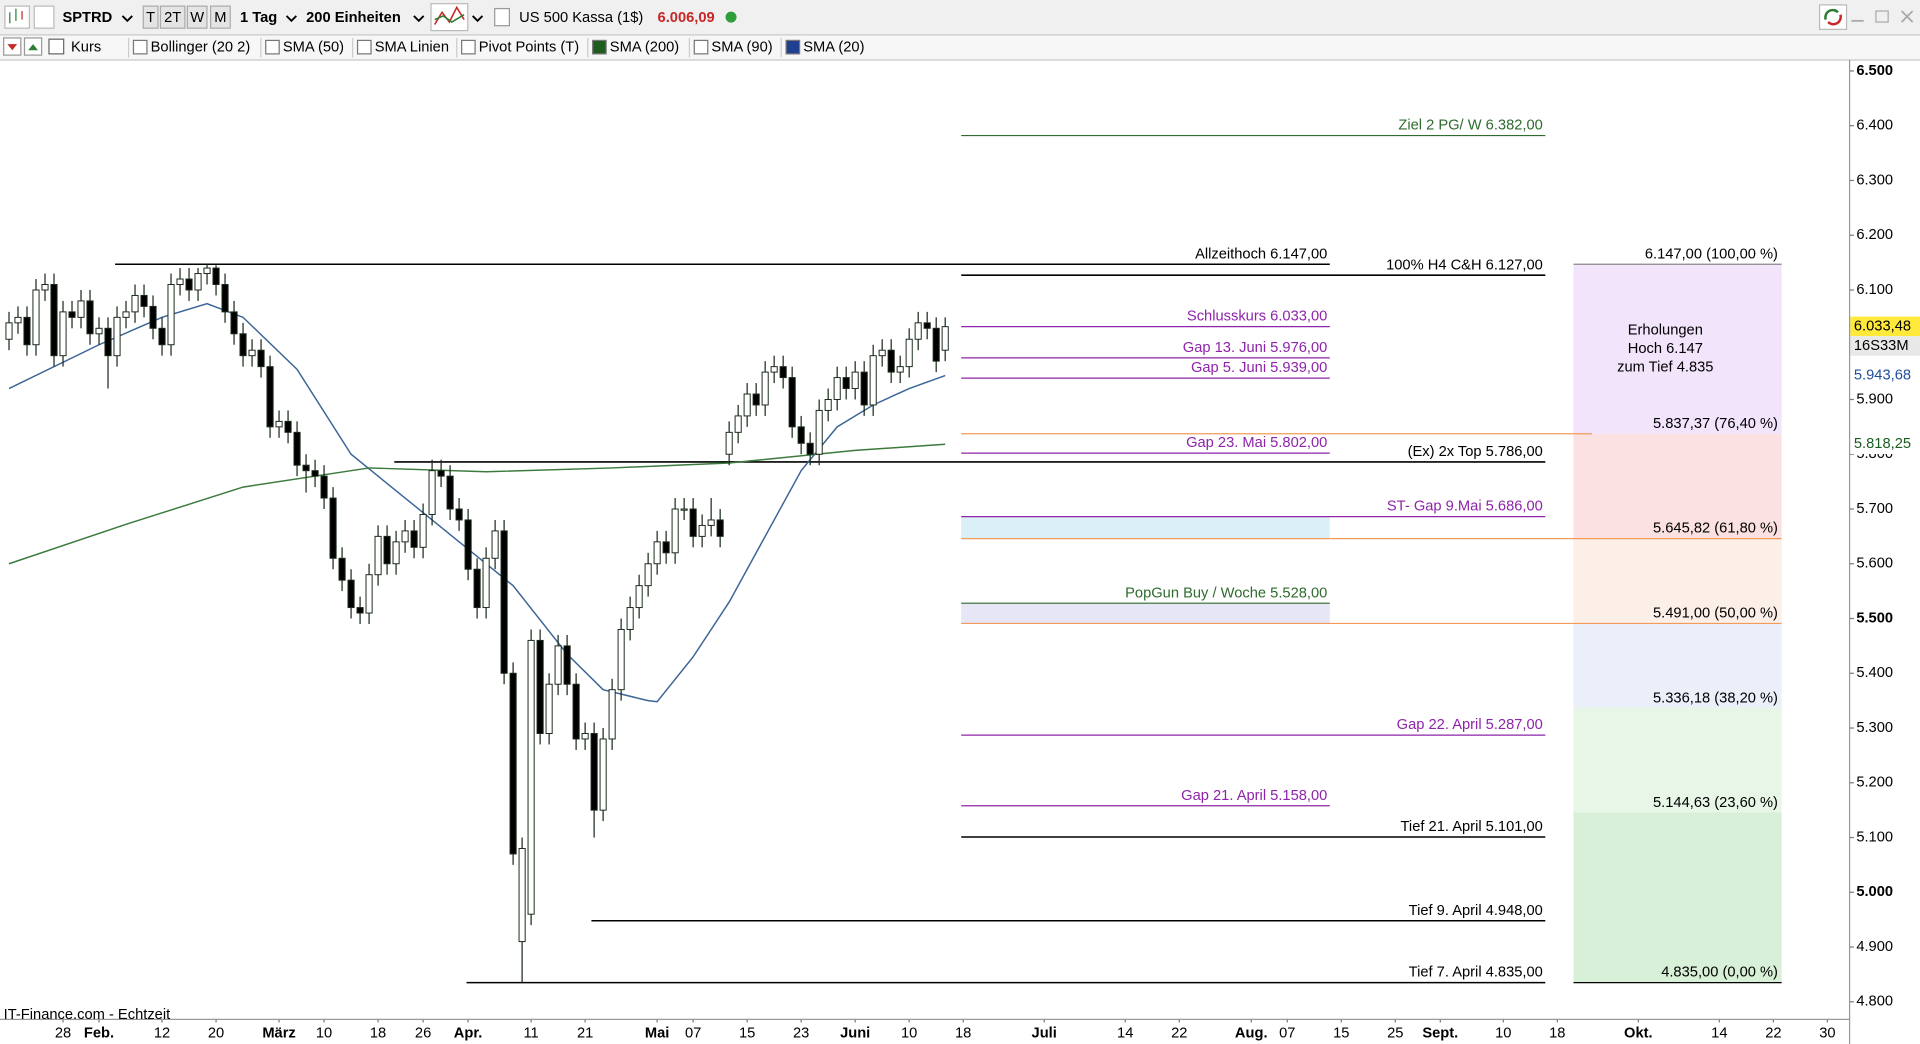 The width and height of the screenshot is (1920, 1044). Describe the element at coordinates (530, 1033) in the screenshot. I see `x-tick-label: 11` at that location.